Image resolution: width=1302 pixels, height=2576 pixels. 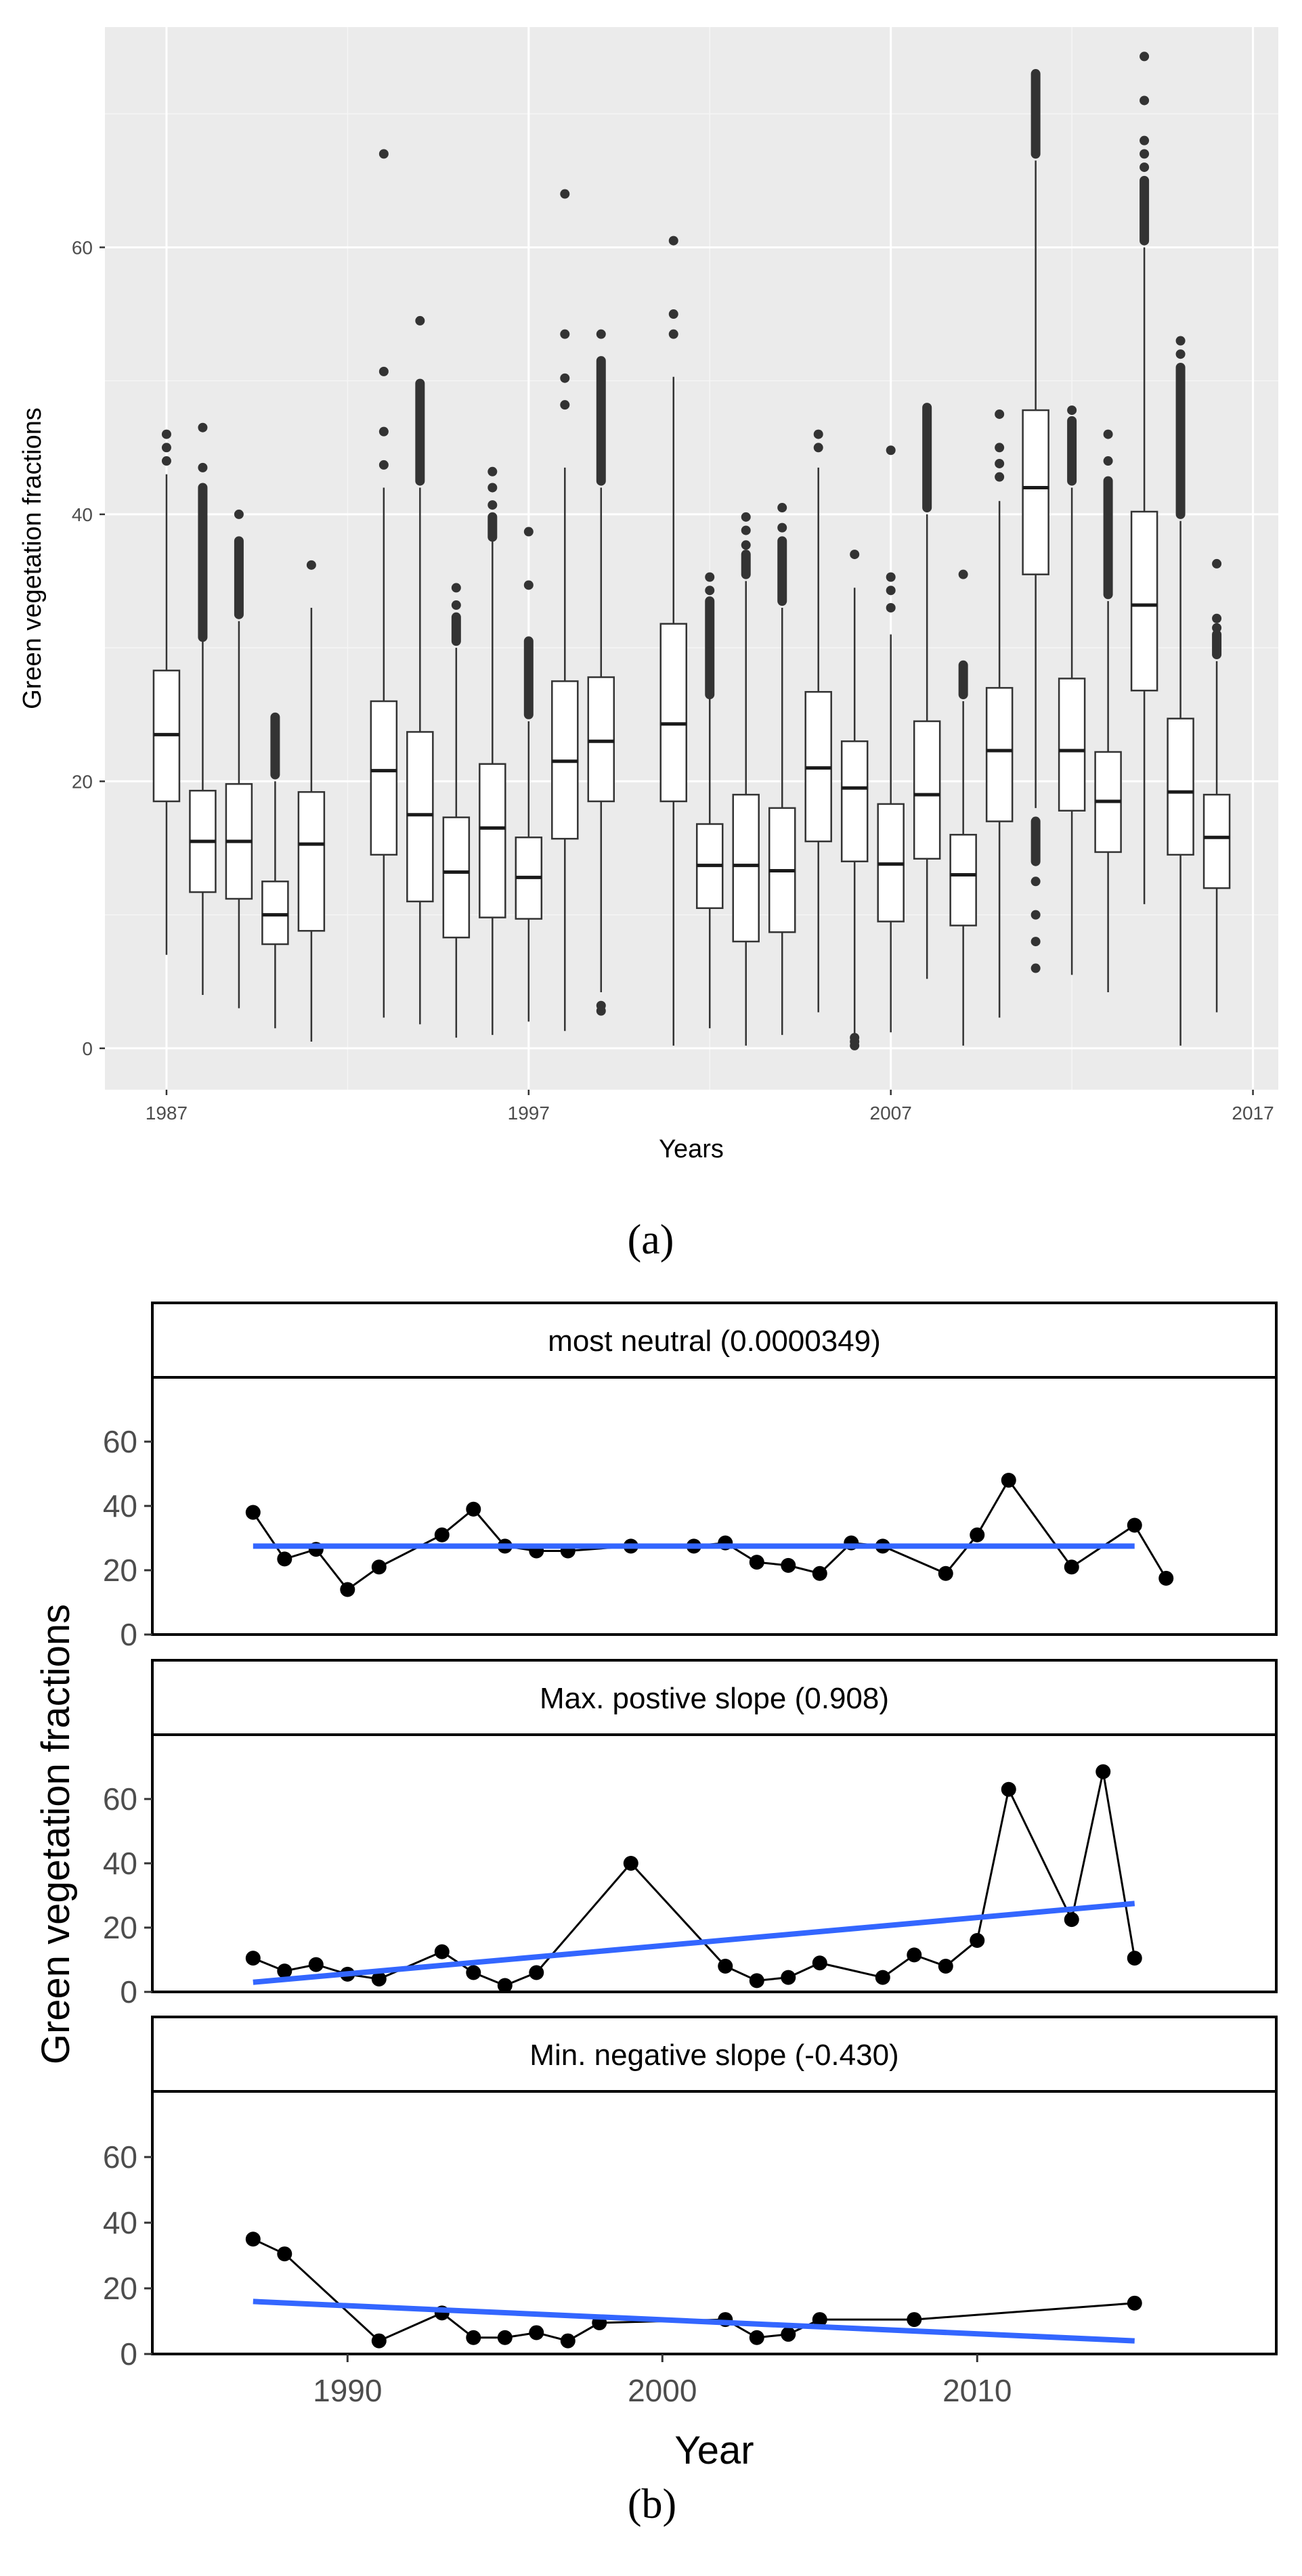 What do you see at coordinates (420, 670) in the screenshot?
I see `box-1994` at bounding box center [420, 670].